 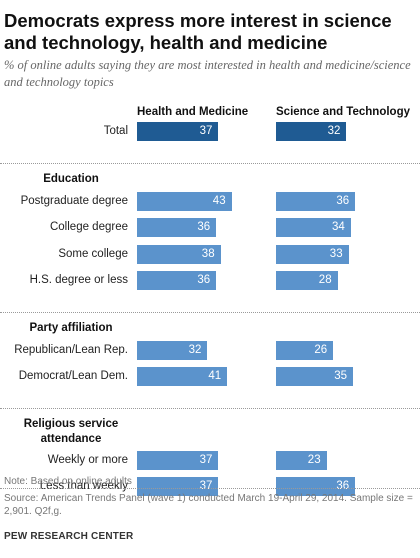 What do you see at coordinates (69, 536) in the screenshot?
I see `organization-credit: PEW RESEARCH CENTER` at bounding box center [69, 536].